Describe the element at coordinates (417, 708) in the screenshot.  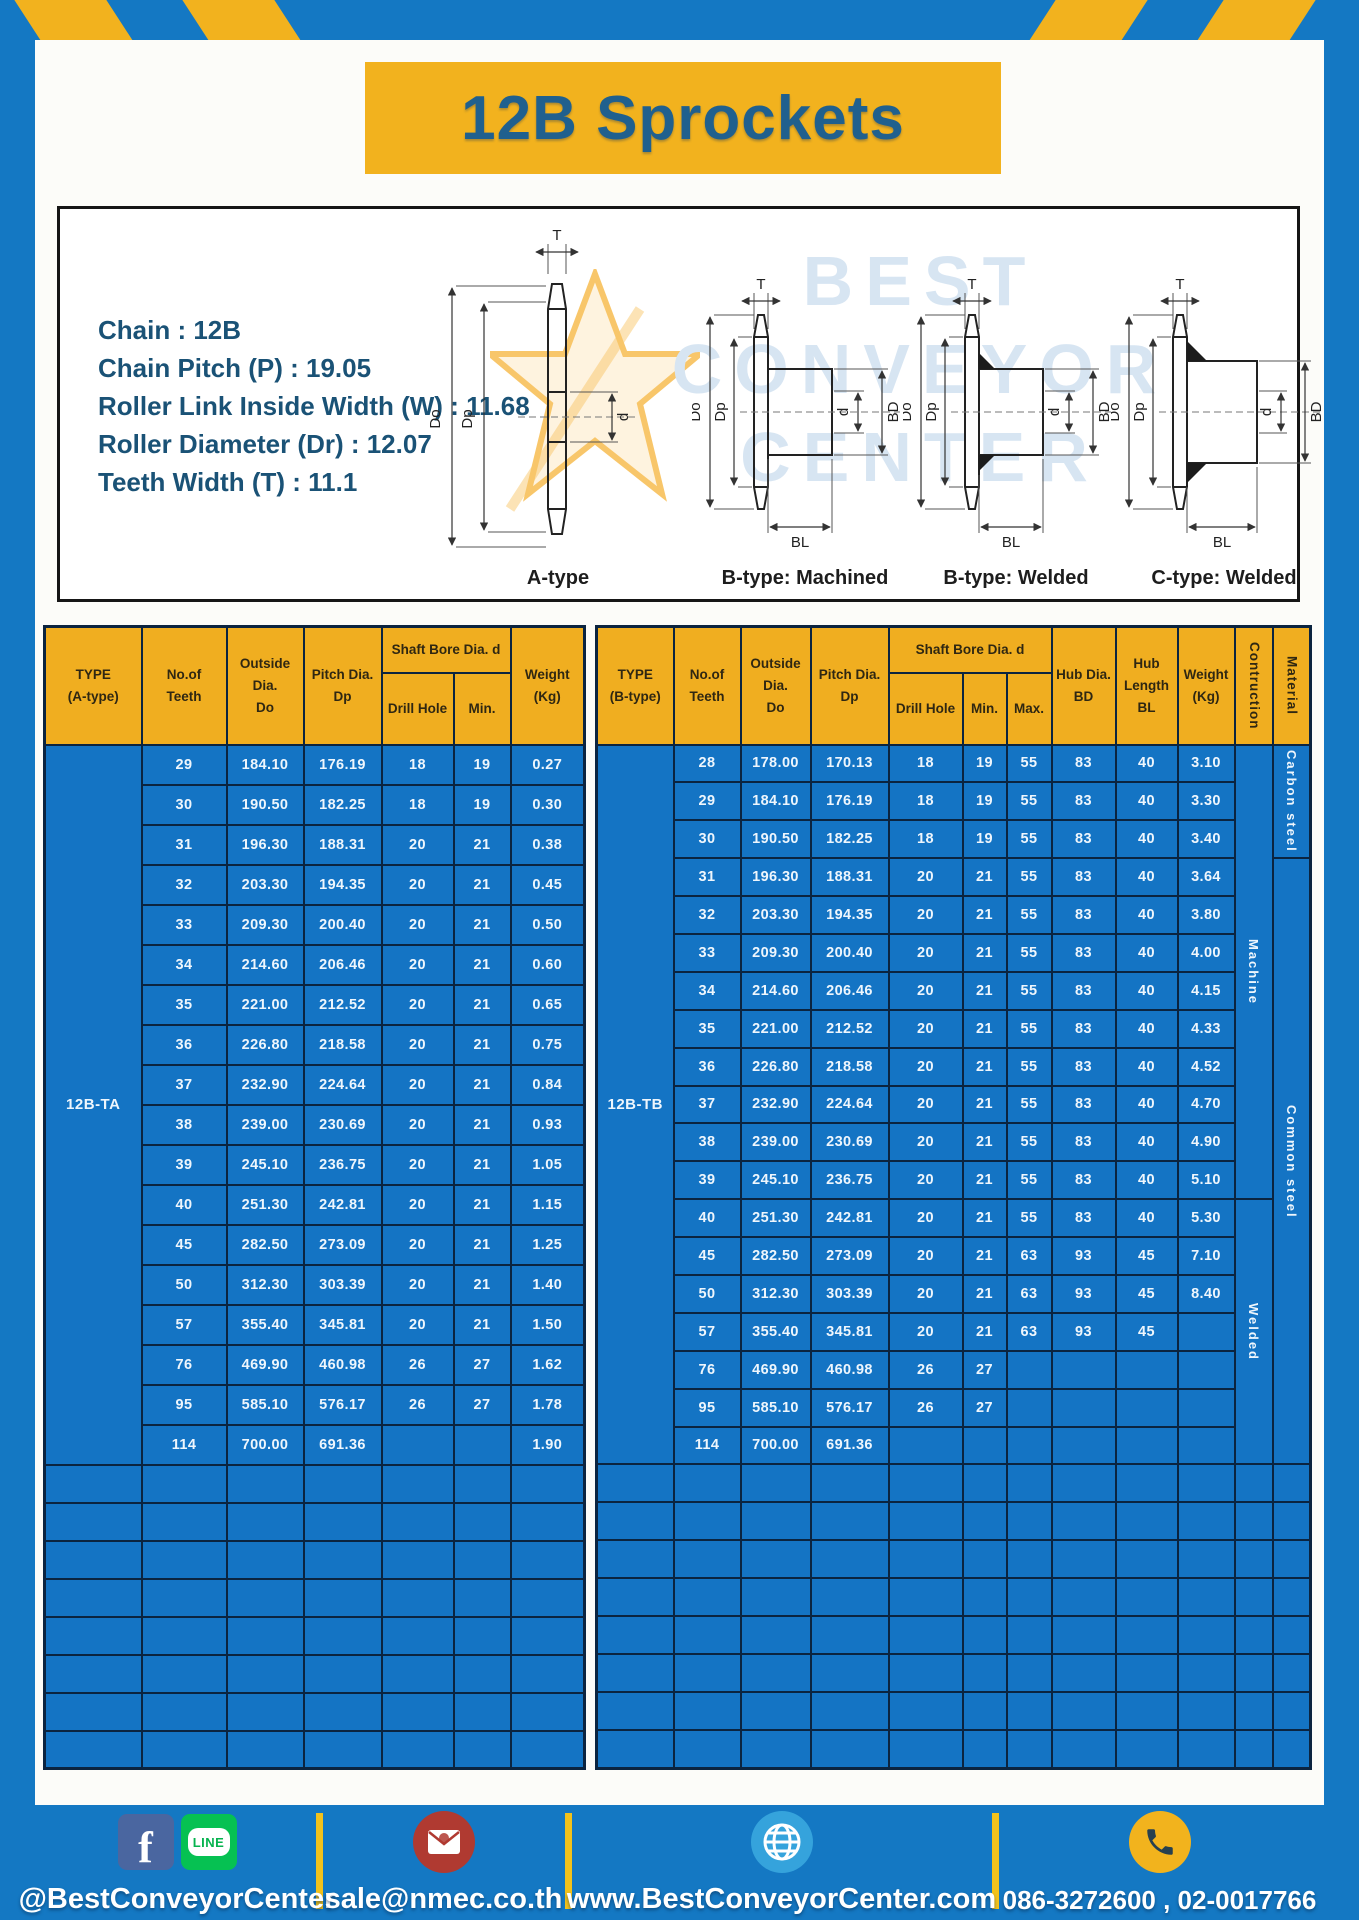
I see `col-header-drill-hole: Drill Hole` at that location.